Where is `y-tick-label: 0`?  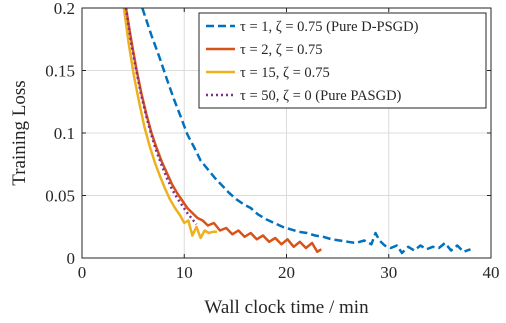
y-tick-label: 0 is located at coordinates (71, 258).